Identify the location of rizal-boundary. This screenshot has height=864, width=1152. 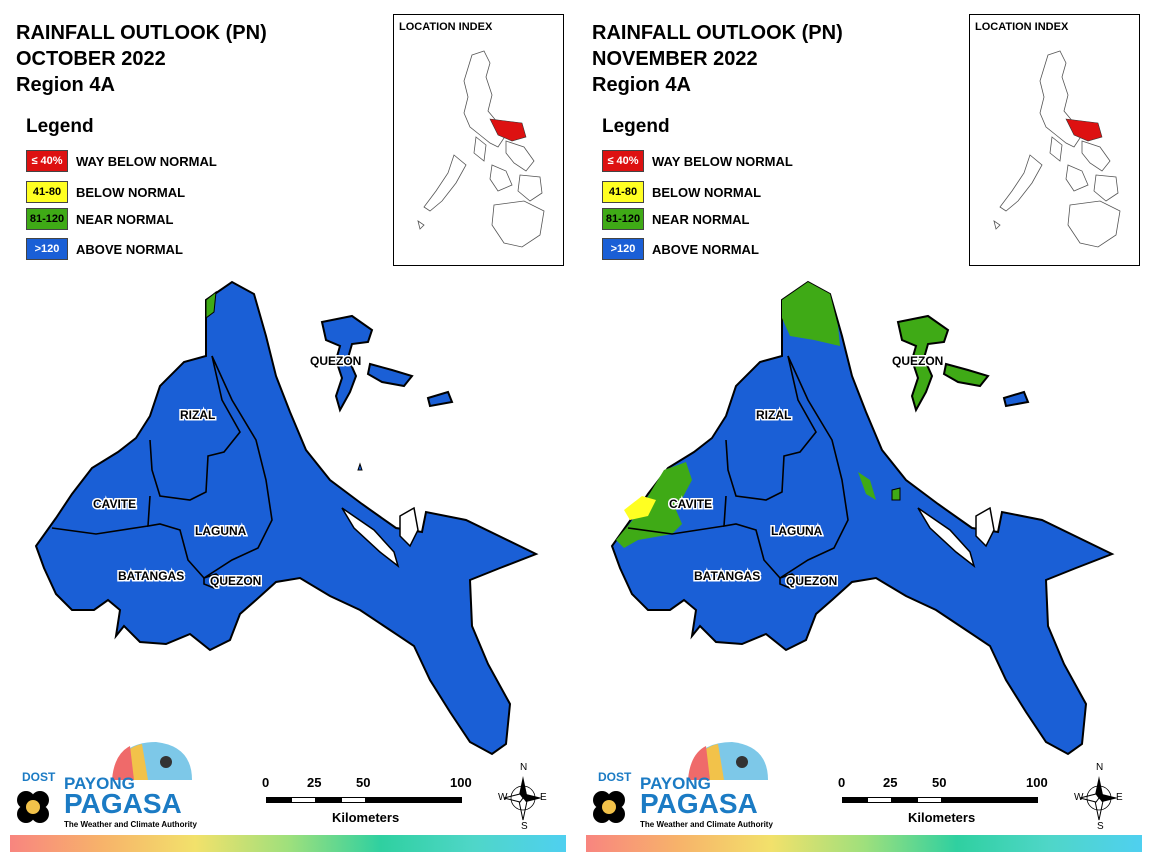
(771, 428).